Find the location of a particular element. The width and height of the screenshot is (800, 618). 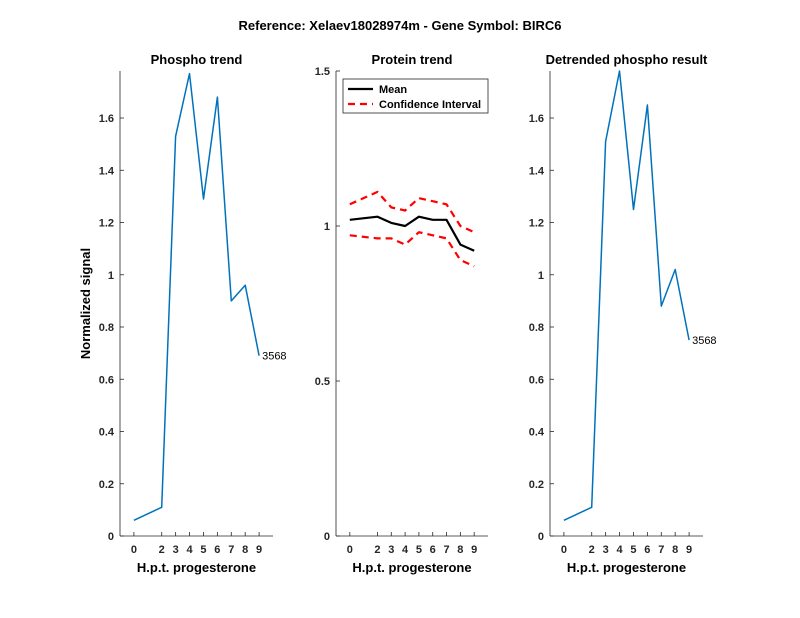

legend-label-ci: Confidence Interval is located at coordinates (430, 105).